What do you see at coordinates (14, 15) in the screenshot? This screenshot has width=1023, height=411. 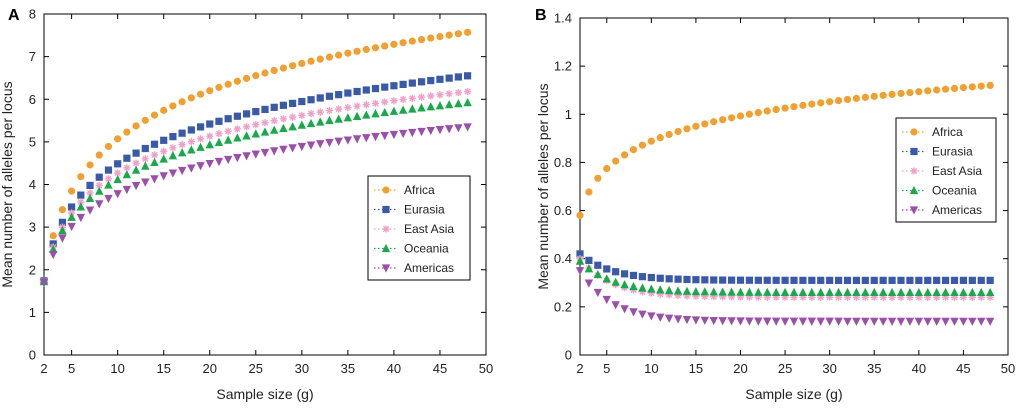 I see `panel-label: A` at bounding box center [14, 15].